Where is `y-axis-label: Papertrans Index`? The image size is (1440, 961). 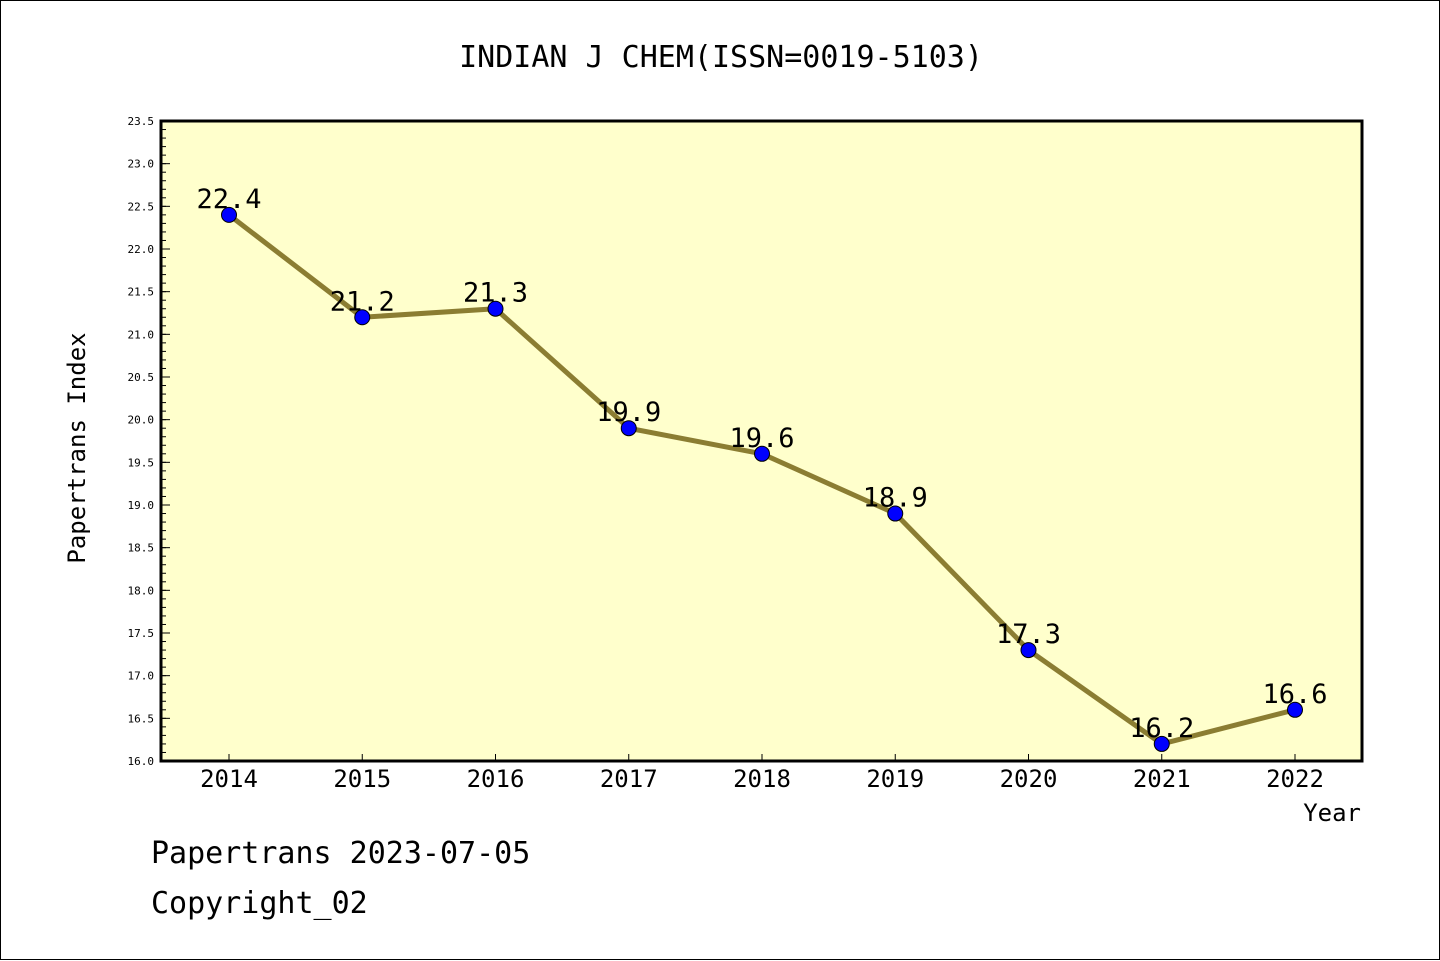
y-axis-label: Papertrans Index is located at coordinates (77, 447).